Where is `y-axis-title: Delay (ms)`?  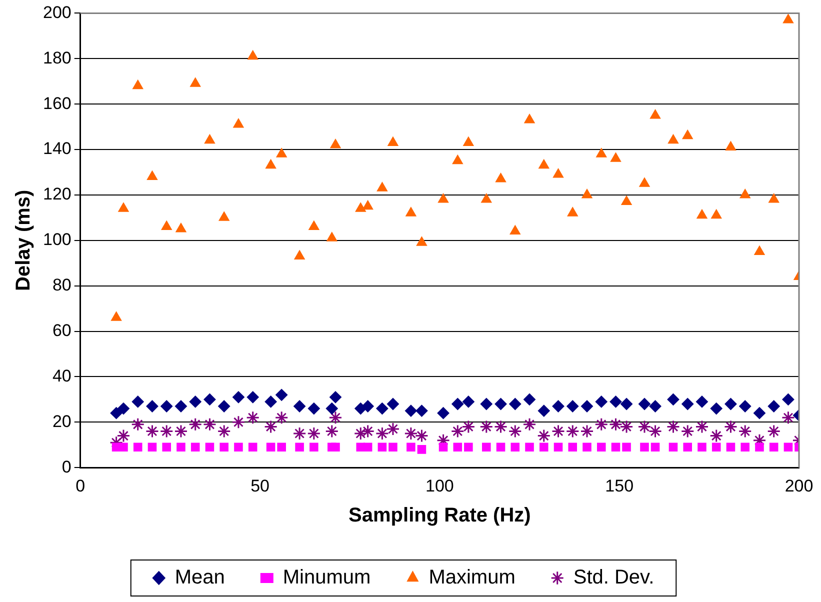
y-axis-title: Delay (ms) is located at coordinates (23, 240).